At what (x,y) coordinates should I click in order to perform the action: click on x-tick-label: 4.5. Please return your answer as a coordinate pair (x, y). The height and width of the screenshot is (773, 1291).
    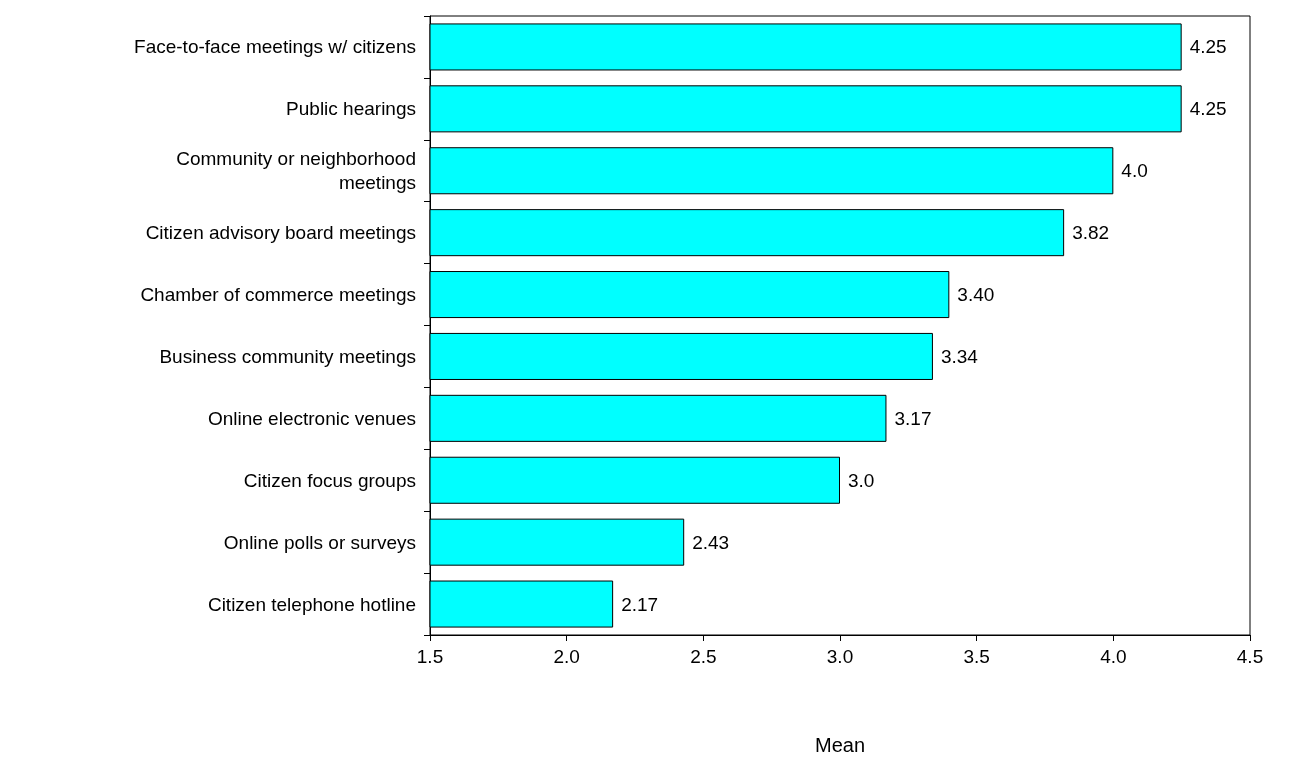
    Looking at the image, I should click on (1250, 656).